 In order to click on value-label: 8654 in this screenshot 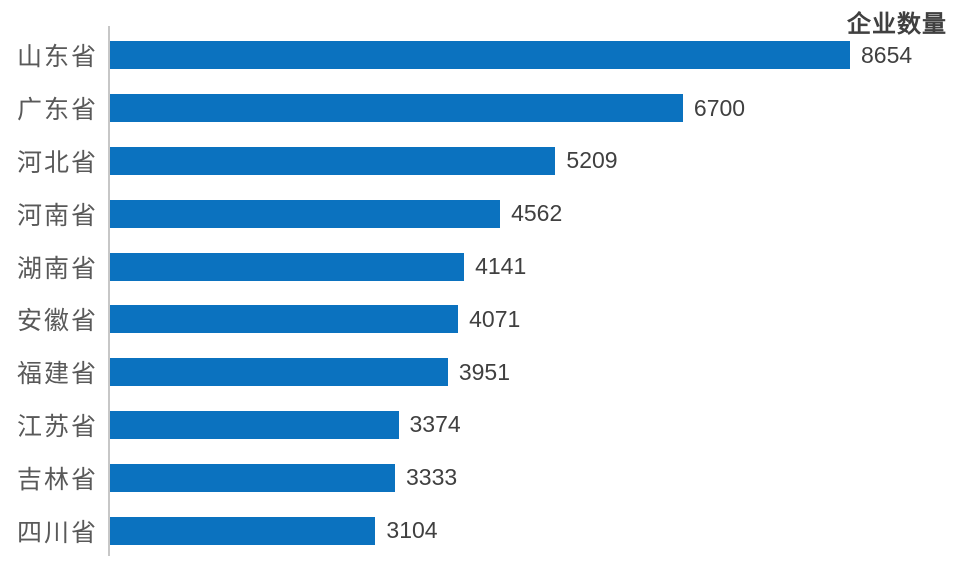, I will do `click(887, 54)`.